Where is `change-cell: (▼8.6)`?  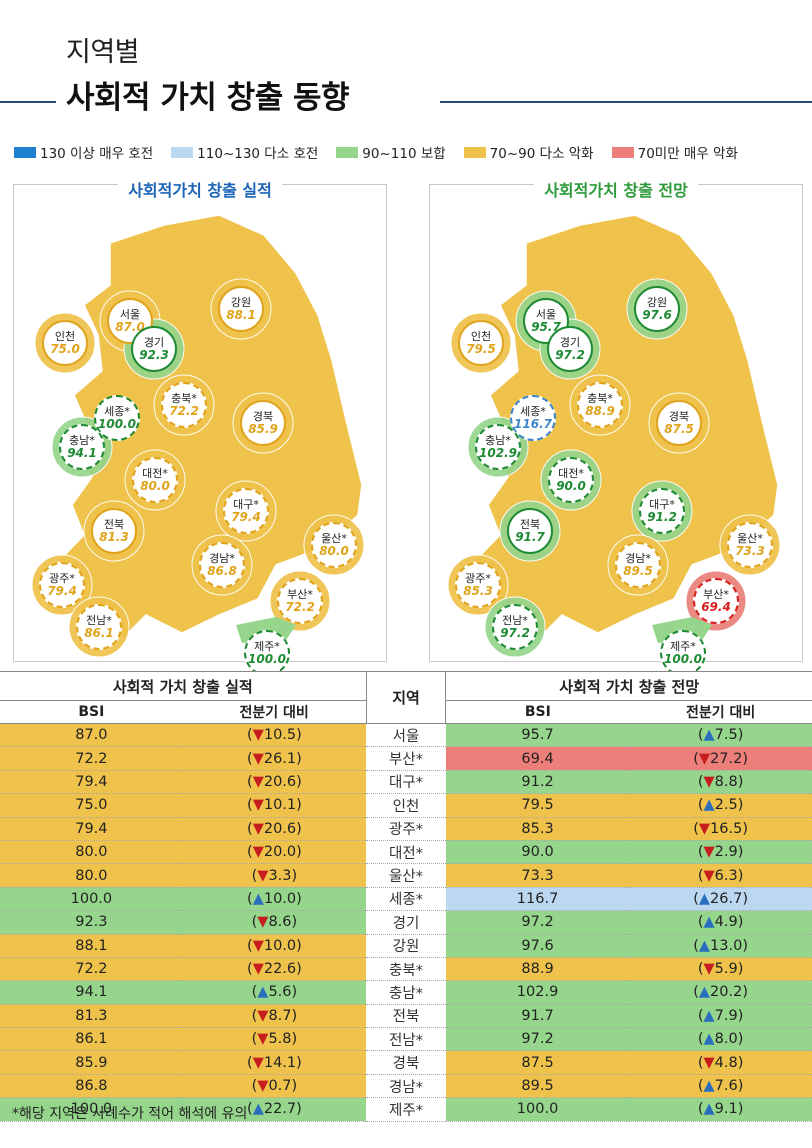 change-cell: (▼8.6) is located at coordinates (274, 922).